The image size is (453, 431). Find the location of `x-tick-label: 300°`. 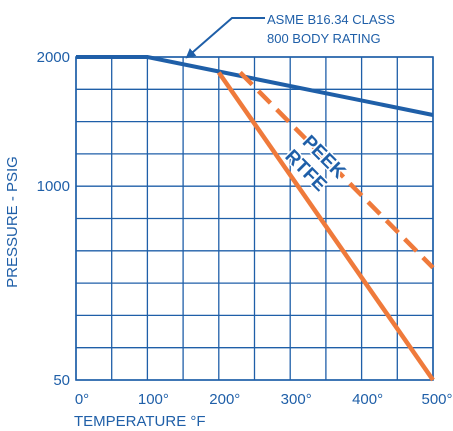

x-tick-label: 300° is located at coordinates (296, 399).